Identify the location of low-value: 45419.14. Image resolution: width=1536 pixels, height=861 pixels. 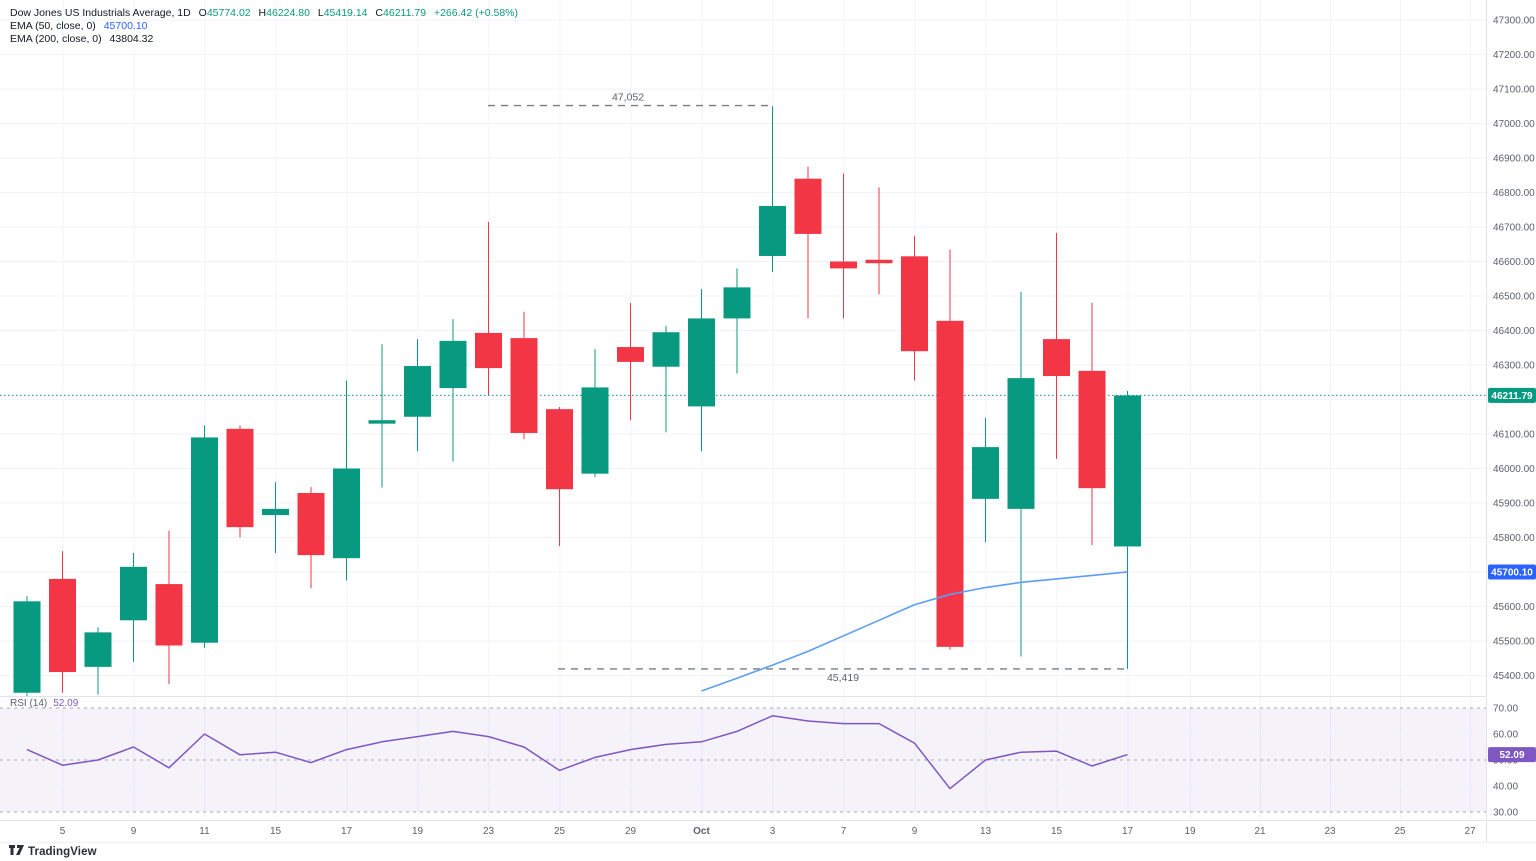
(345, 13).